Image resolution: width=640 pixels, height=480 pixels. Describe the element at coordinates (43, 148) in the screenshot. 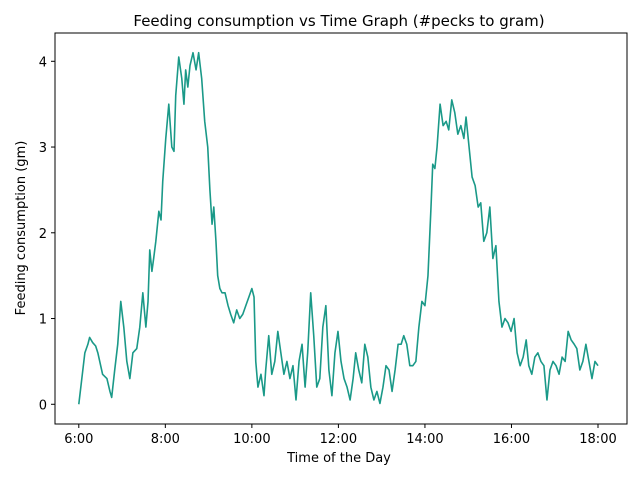

I see `y-tick-label: 3` at that location.